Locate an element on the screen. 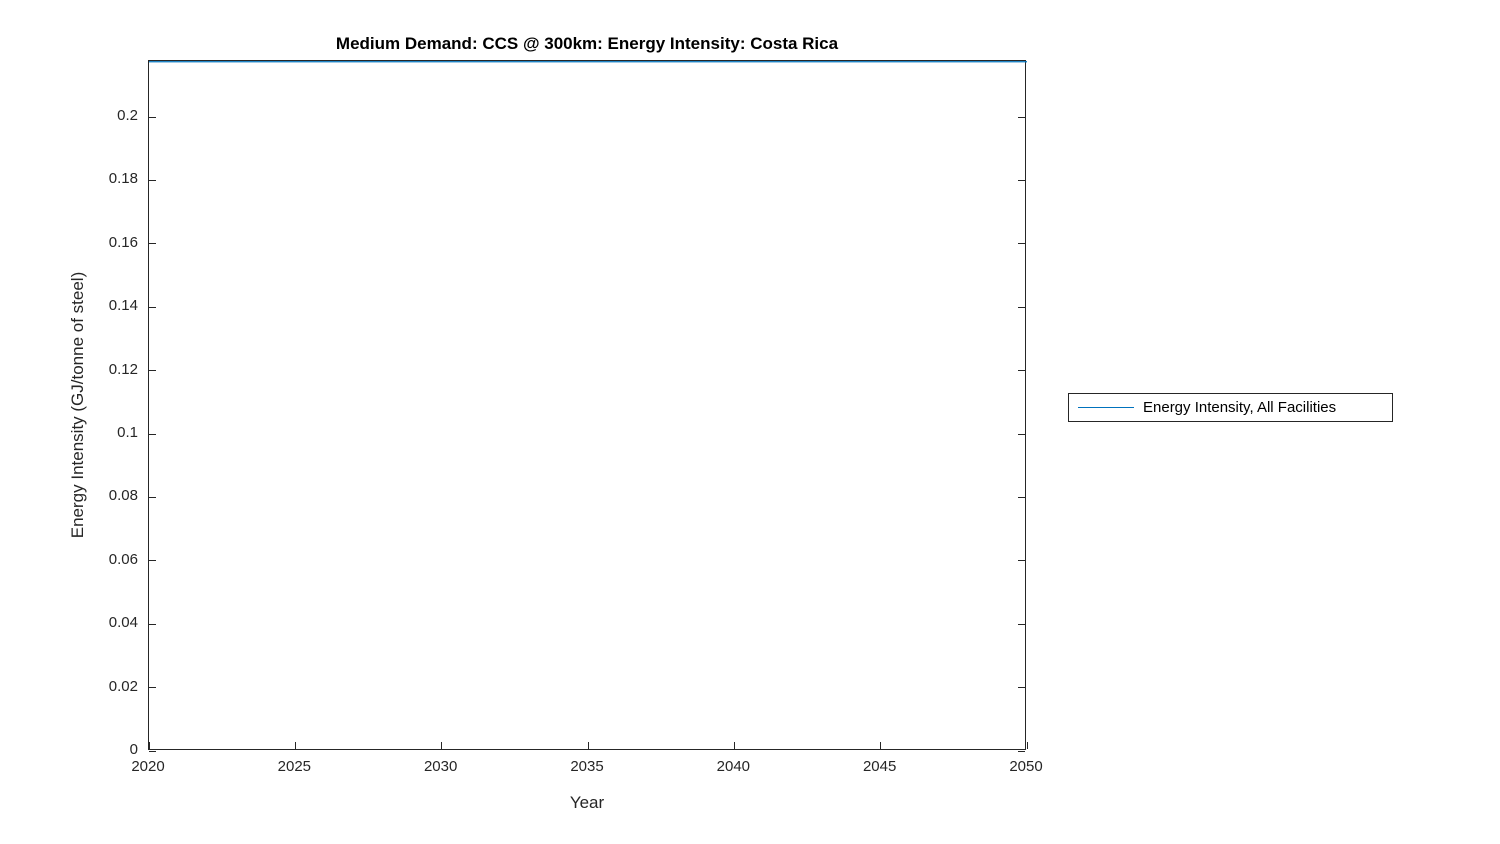 This screenshot has width=1500, height=844. x-tick-label: 2030 is located at coordinates (440, 766).